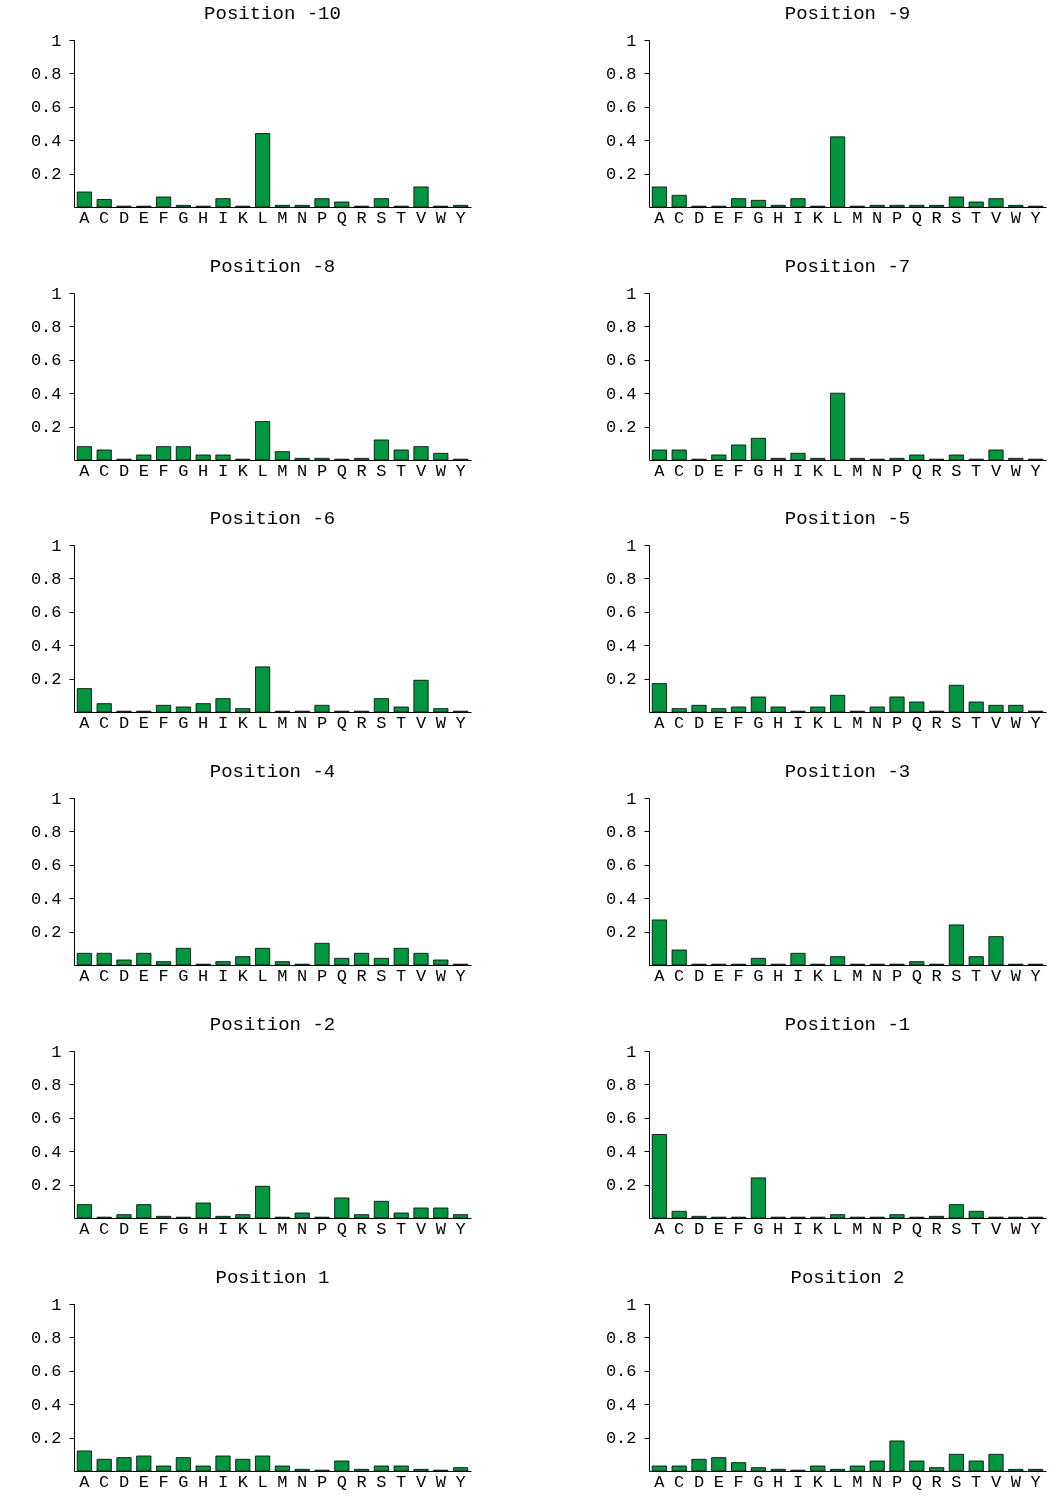  Describe the element at coordinates (936, 218) in the screenshot. I see `x-tick-label: R` at that location.